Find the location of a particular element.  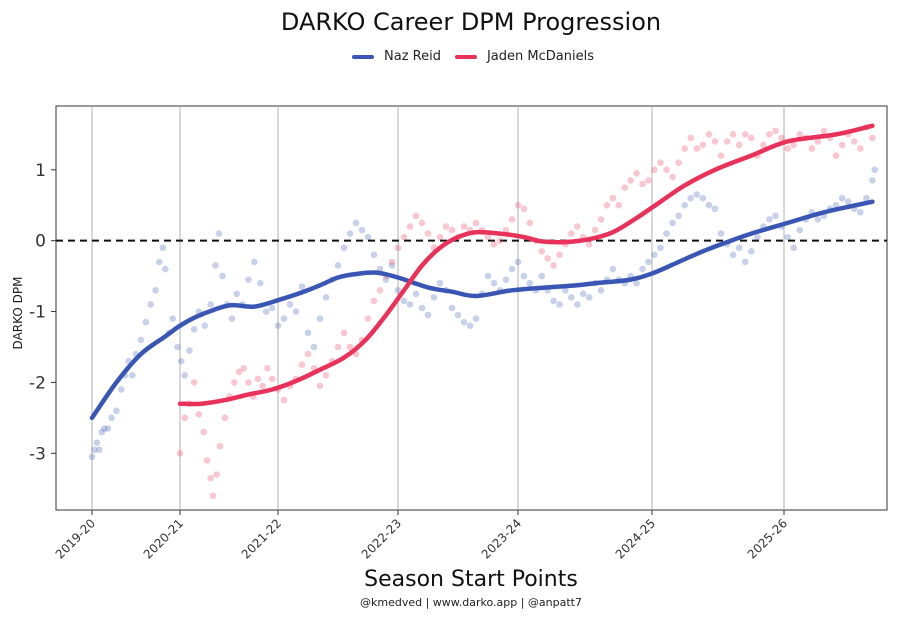

chart-title: DARKO Career DPM Progression is located at coordinates (471, 22).